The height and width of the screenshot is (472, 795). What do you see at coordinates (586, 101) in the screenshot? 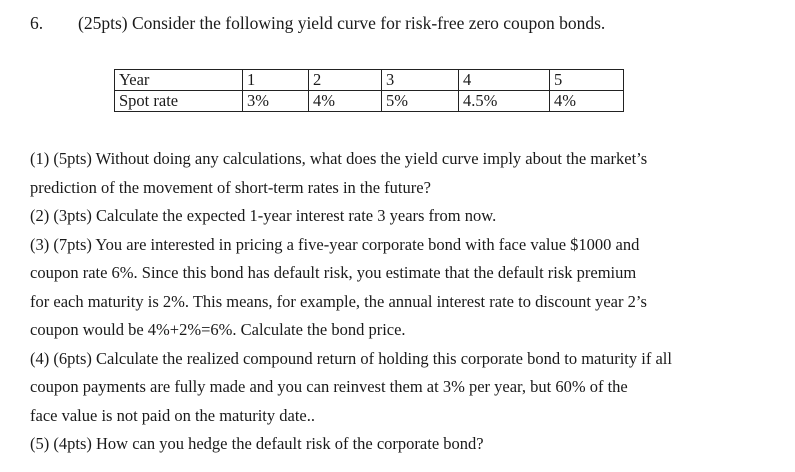
I see `spot-rate-cell-5: 4%` at bounding box center [586, 101].